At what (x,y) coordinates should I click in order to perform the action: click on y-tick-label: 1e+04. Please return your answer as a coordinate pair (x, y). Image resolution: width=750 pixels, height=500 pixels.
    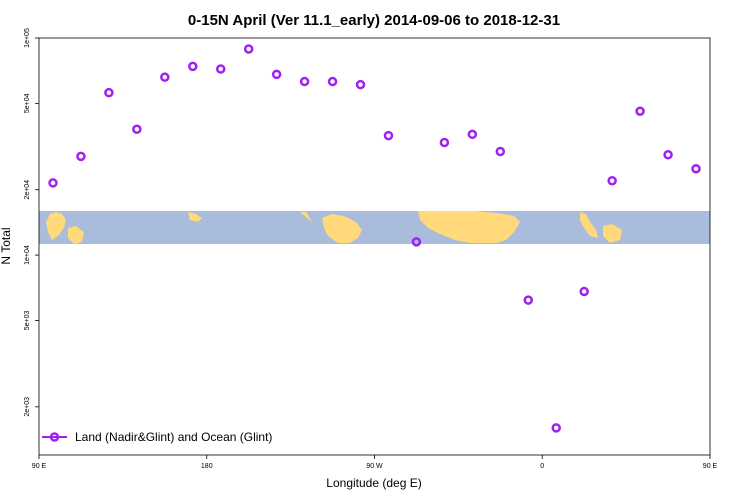
    Looking at the image, I should click on (27, 255).